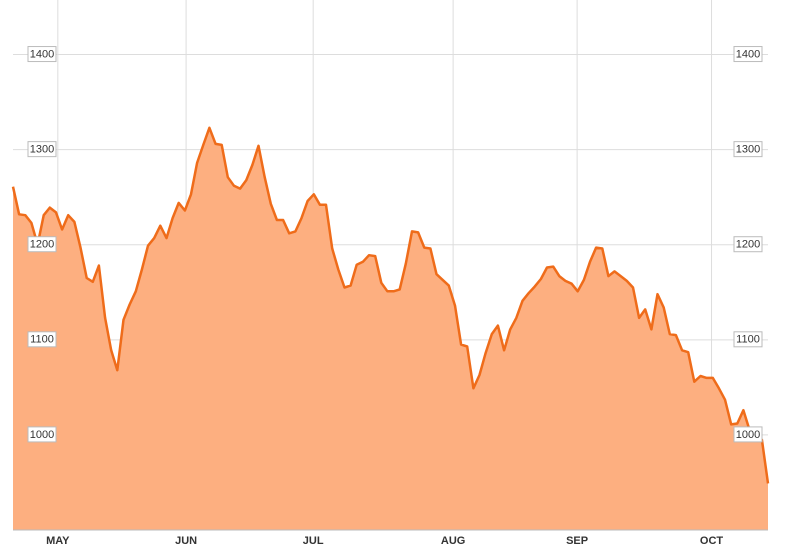 Image resolution: width=797 pixels, height=552 pixels. I want to click on x-tick-label: JUL, so click(313, 541).